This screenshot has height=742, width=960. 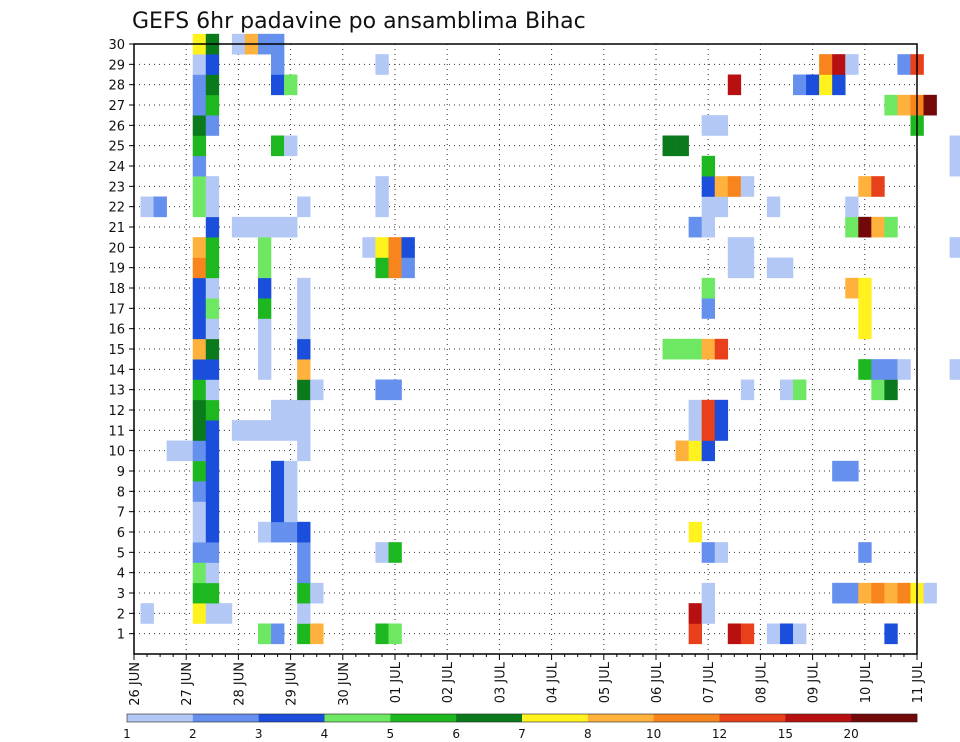 What do you see at coordinates (116, 248) in the screenshot?
I see `y-tick-label: 20` at bounding box center [116, 248].